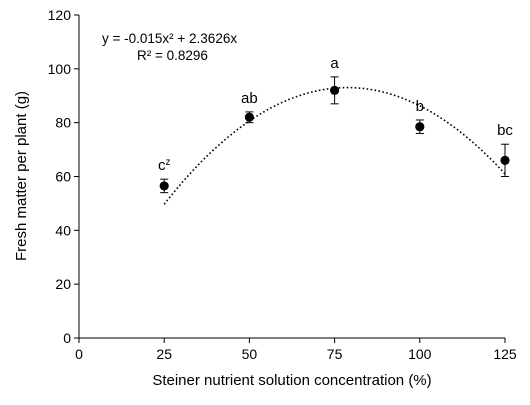 The image size is (530, 405). Describe the element at coordinates (60, 15) in the screenshot. I see `y-tick-label: 120` at that location.